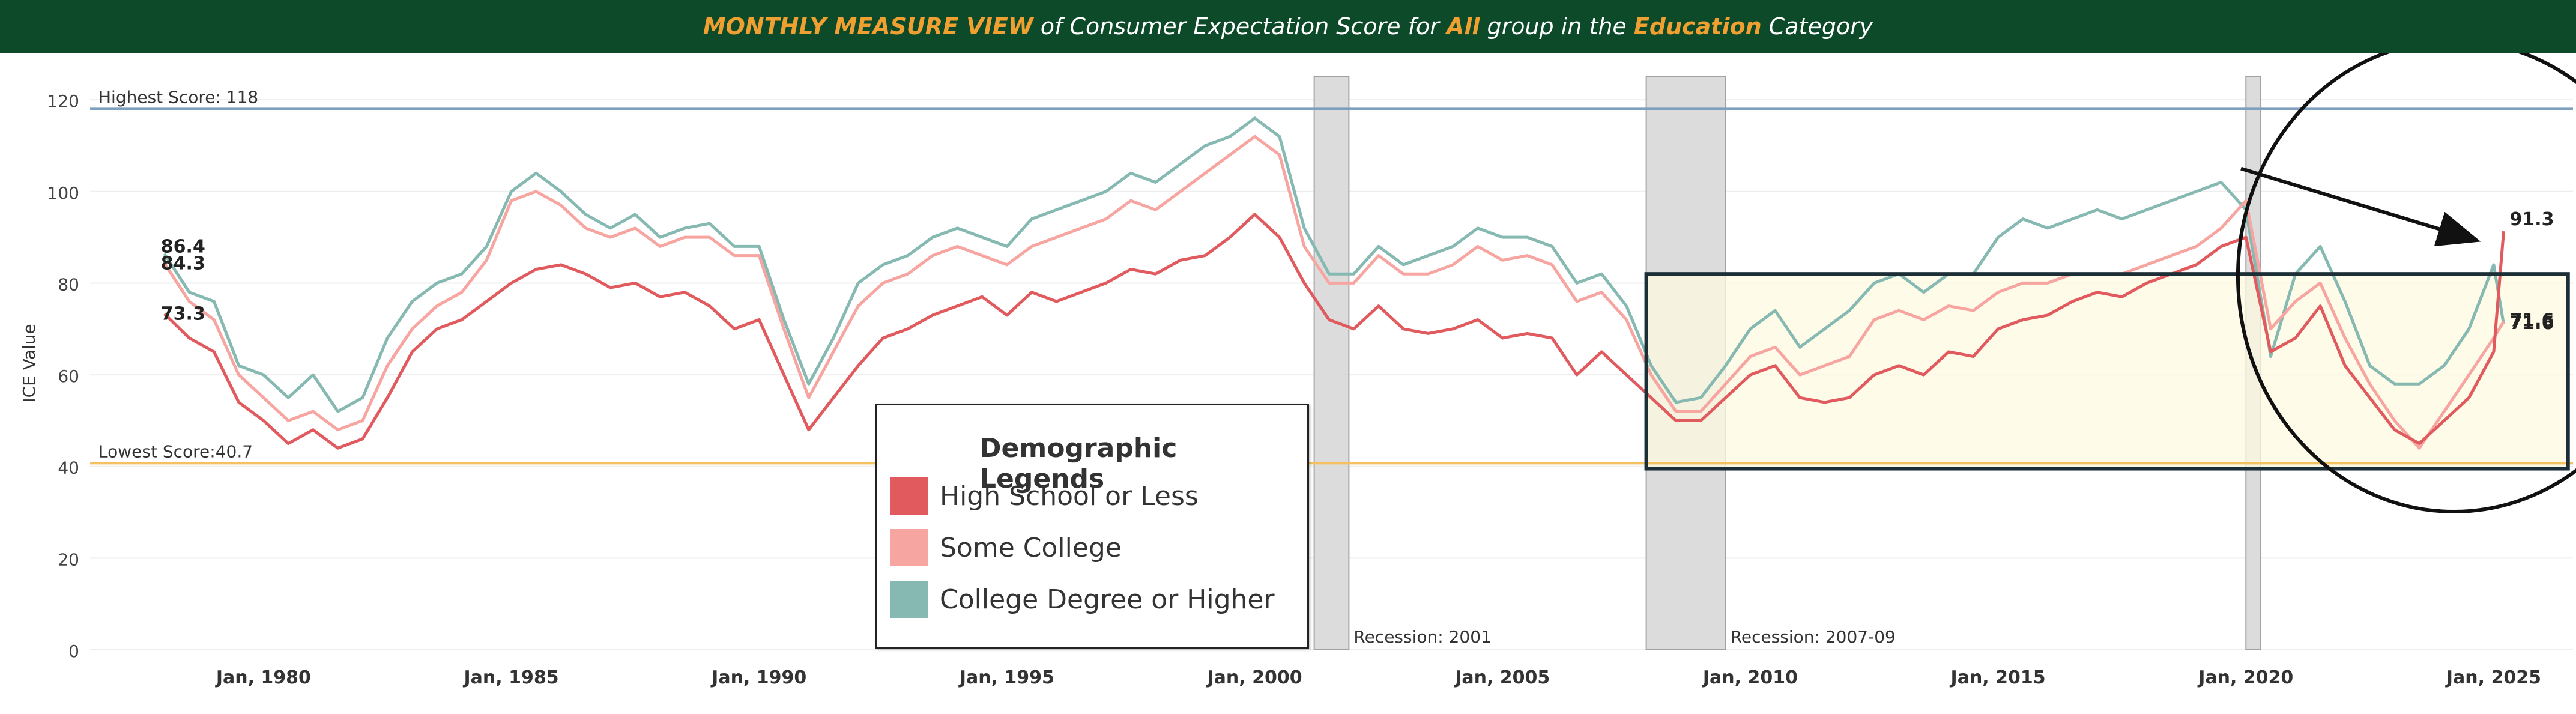  Describe the element at coordinates (68, 376) in the screenshot. I see `y-tick-label: 60` at that location.